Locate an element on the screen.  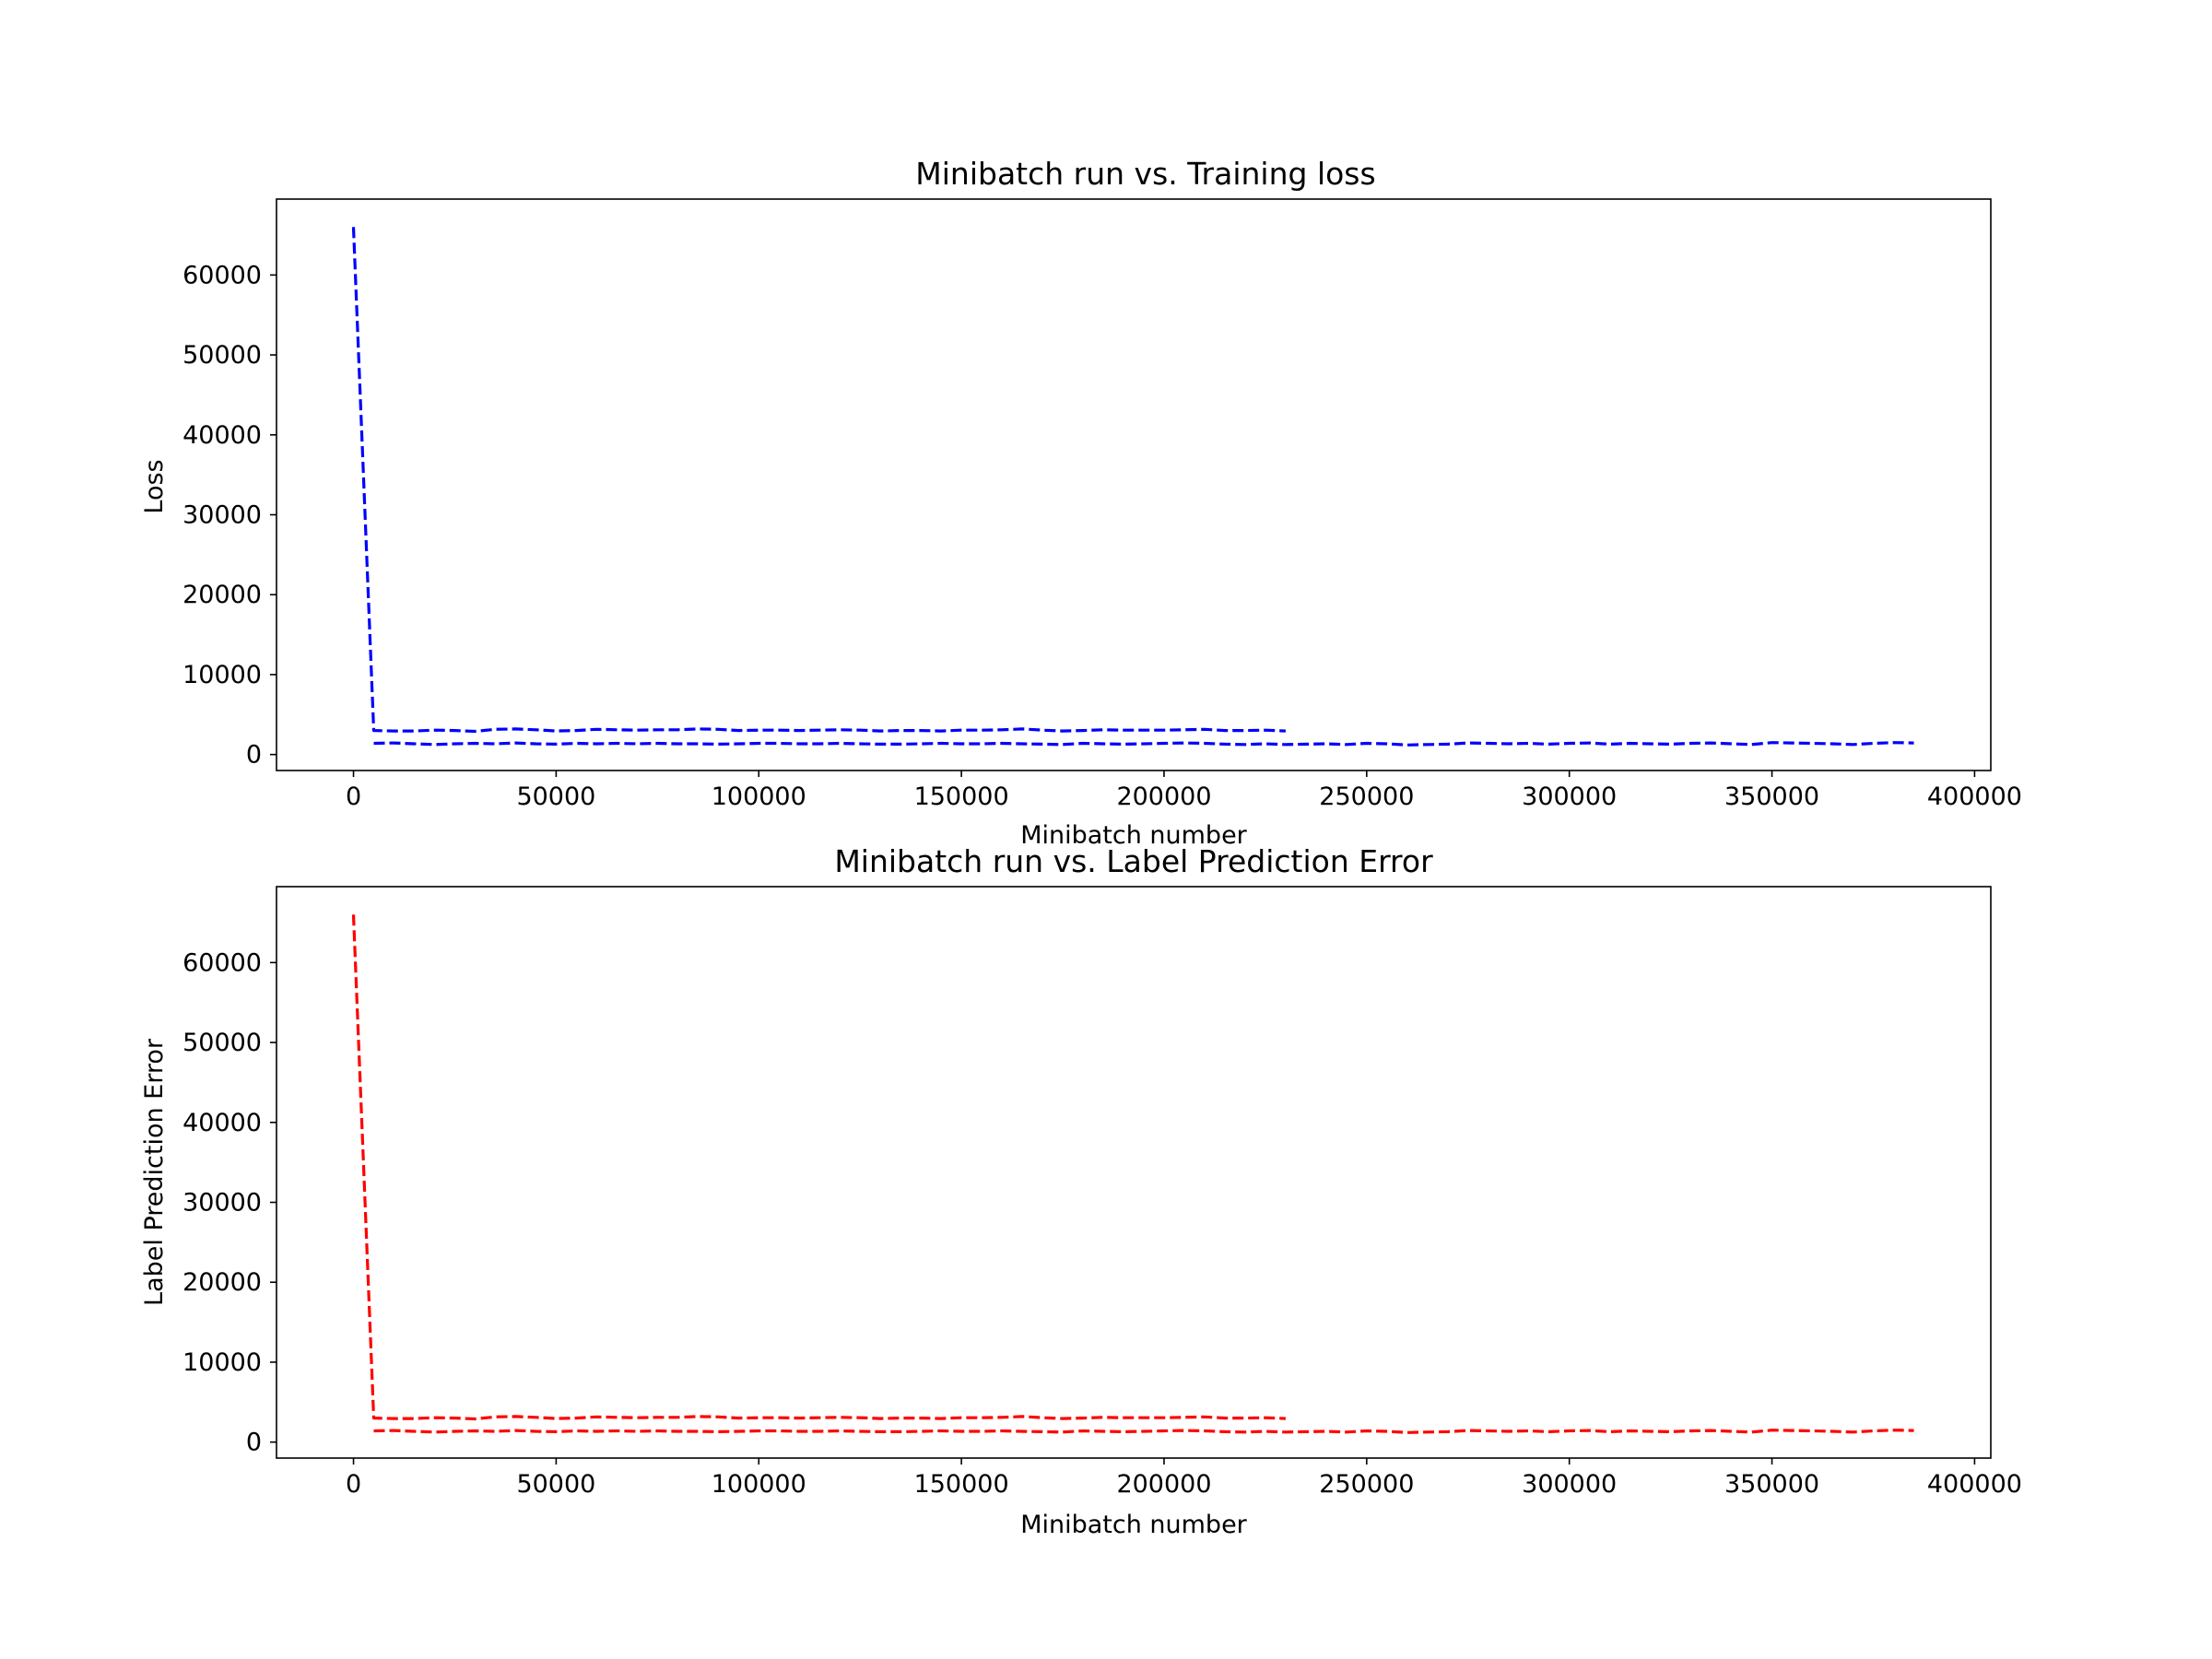
error-x-tick-label: 50000 is located at coordinates (555, 1484).